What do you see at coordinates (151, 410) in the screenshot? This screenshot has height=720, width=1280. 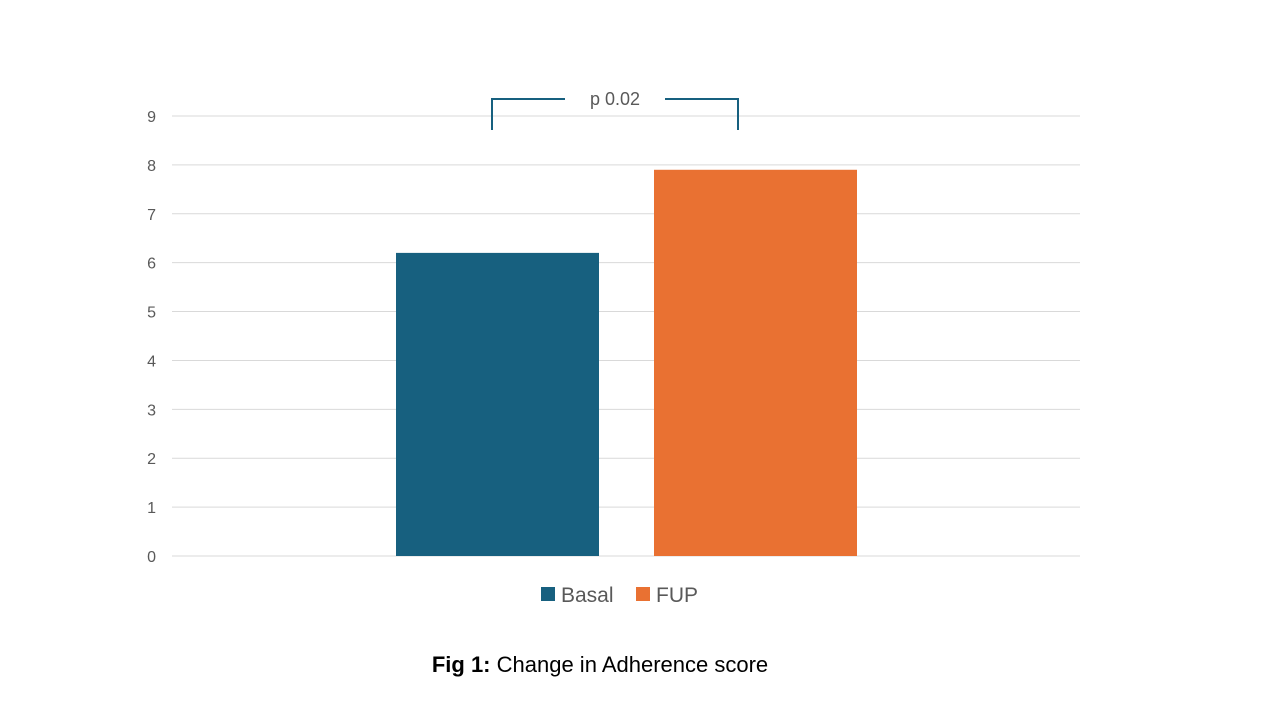 I see `y-tick-label: 3` at bounding box center [151, 410].